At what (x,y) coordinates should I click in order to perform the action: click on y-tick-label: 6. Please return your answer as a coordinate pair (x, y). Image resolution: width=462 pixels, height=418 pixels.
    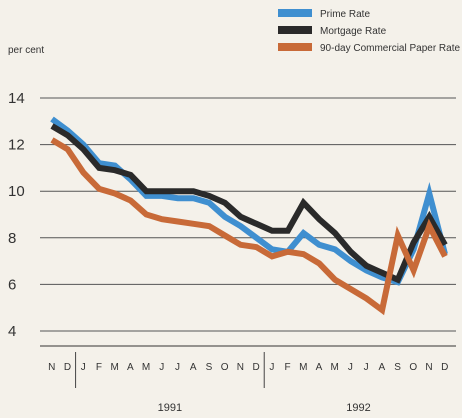
    Looking at the image, I should click on (12, 284).